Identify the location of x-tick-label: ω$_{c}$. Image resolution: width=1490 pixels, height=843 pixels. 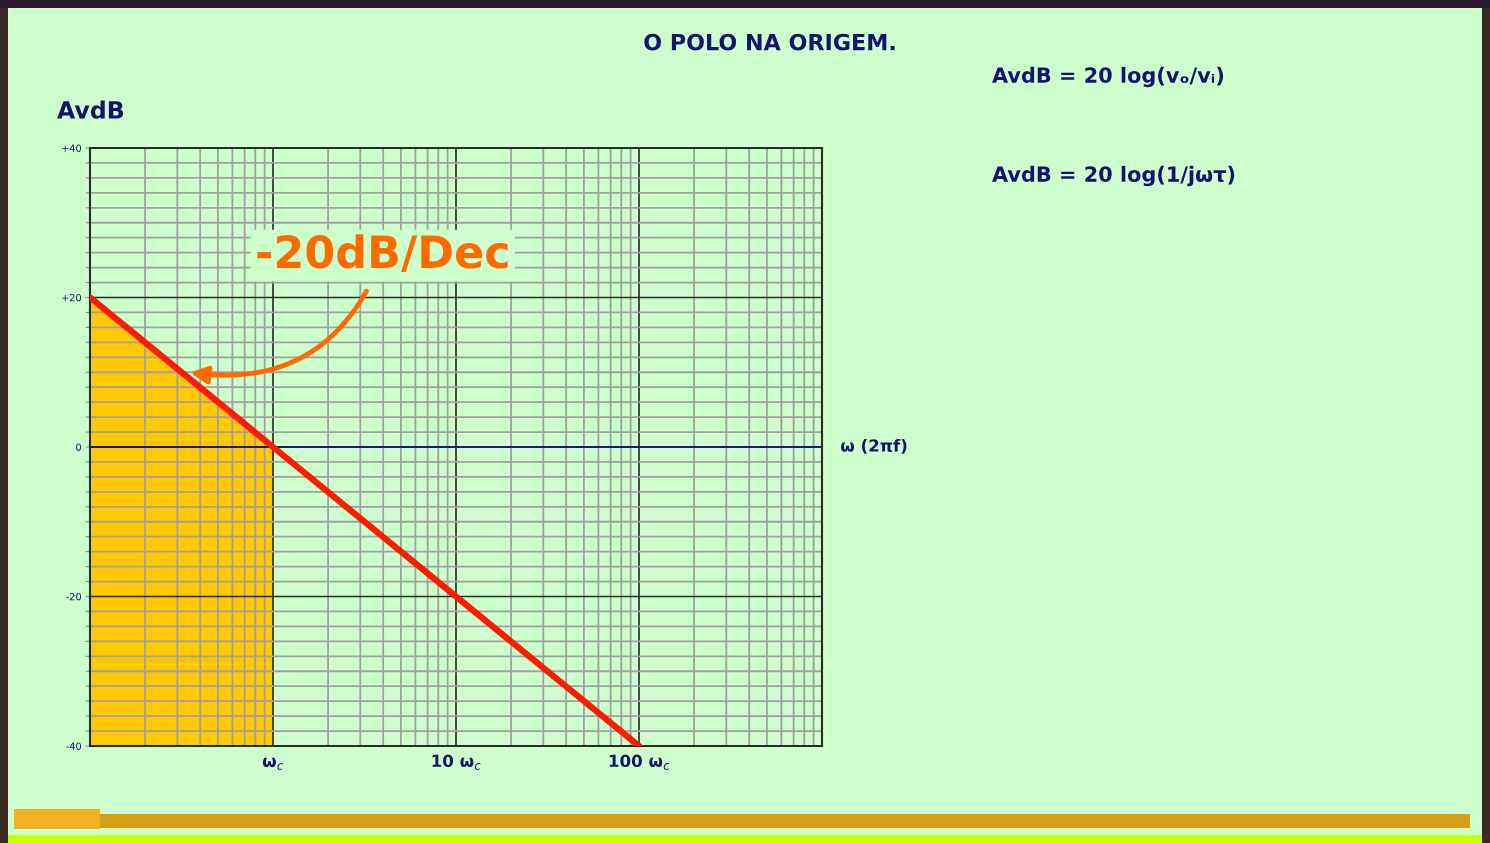
(273, 763).